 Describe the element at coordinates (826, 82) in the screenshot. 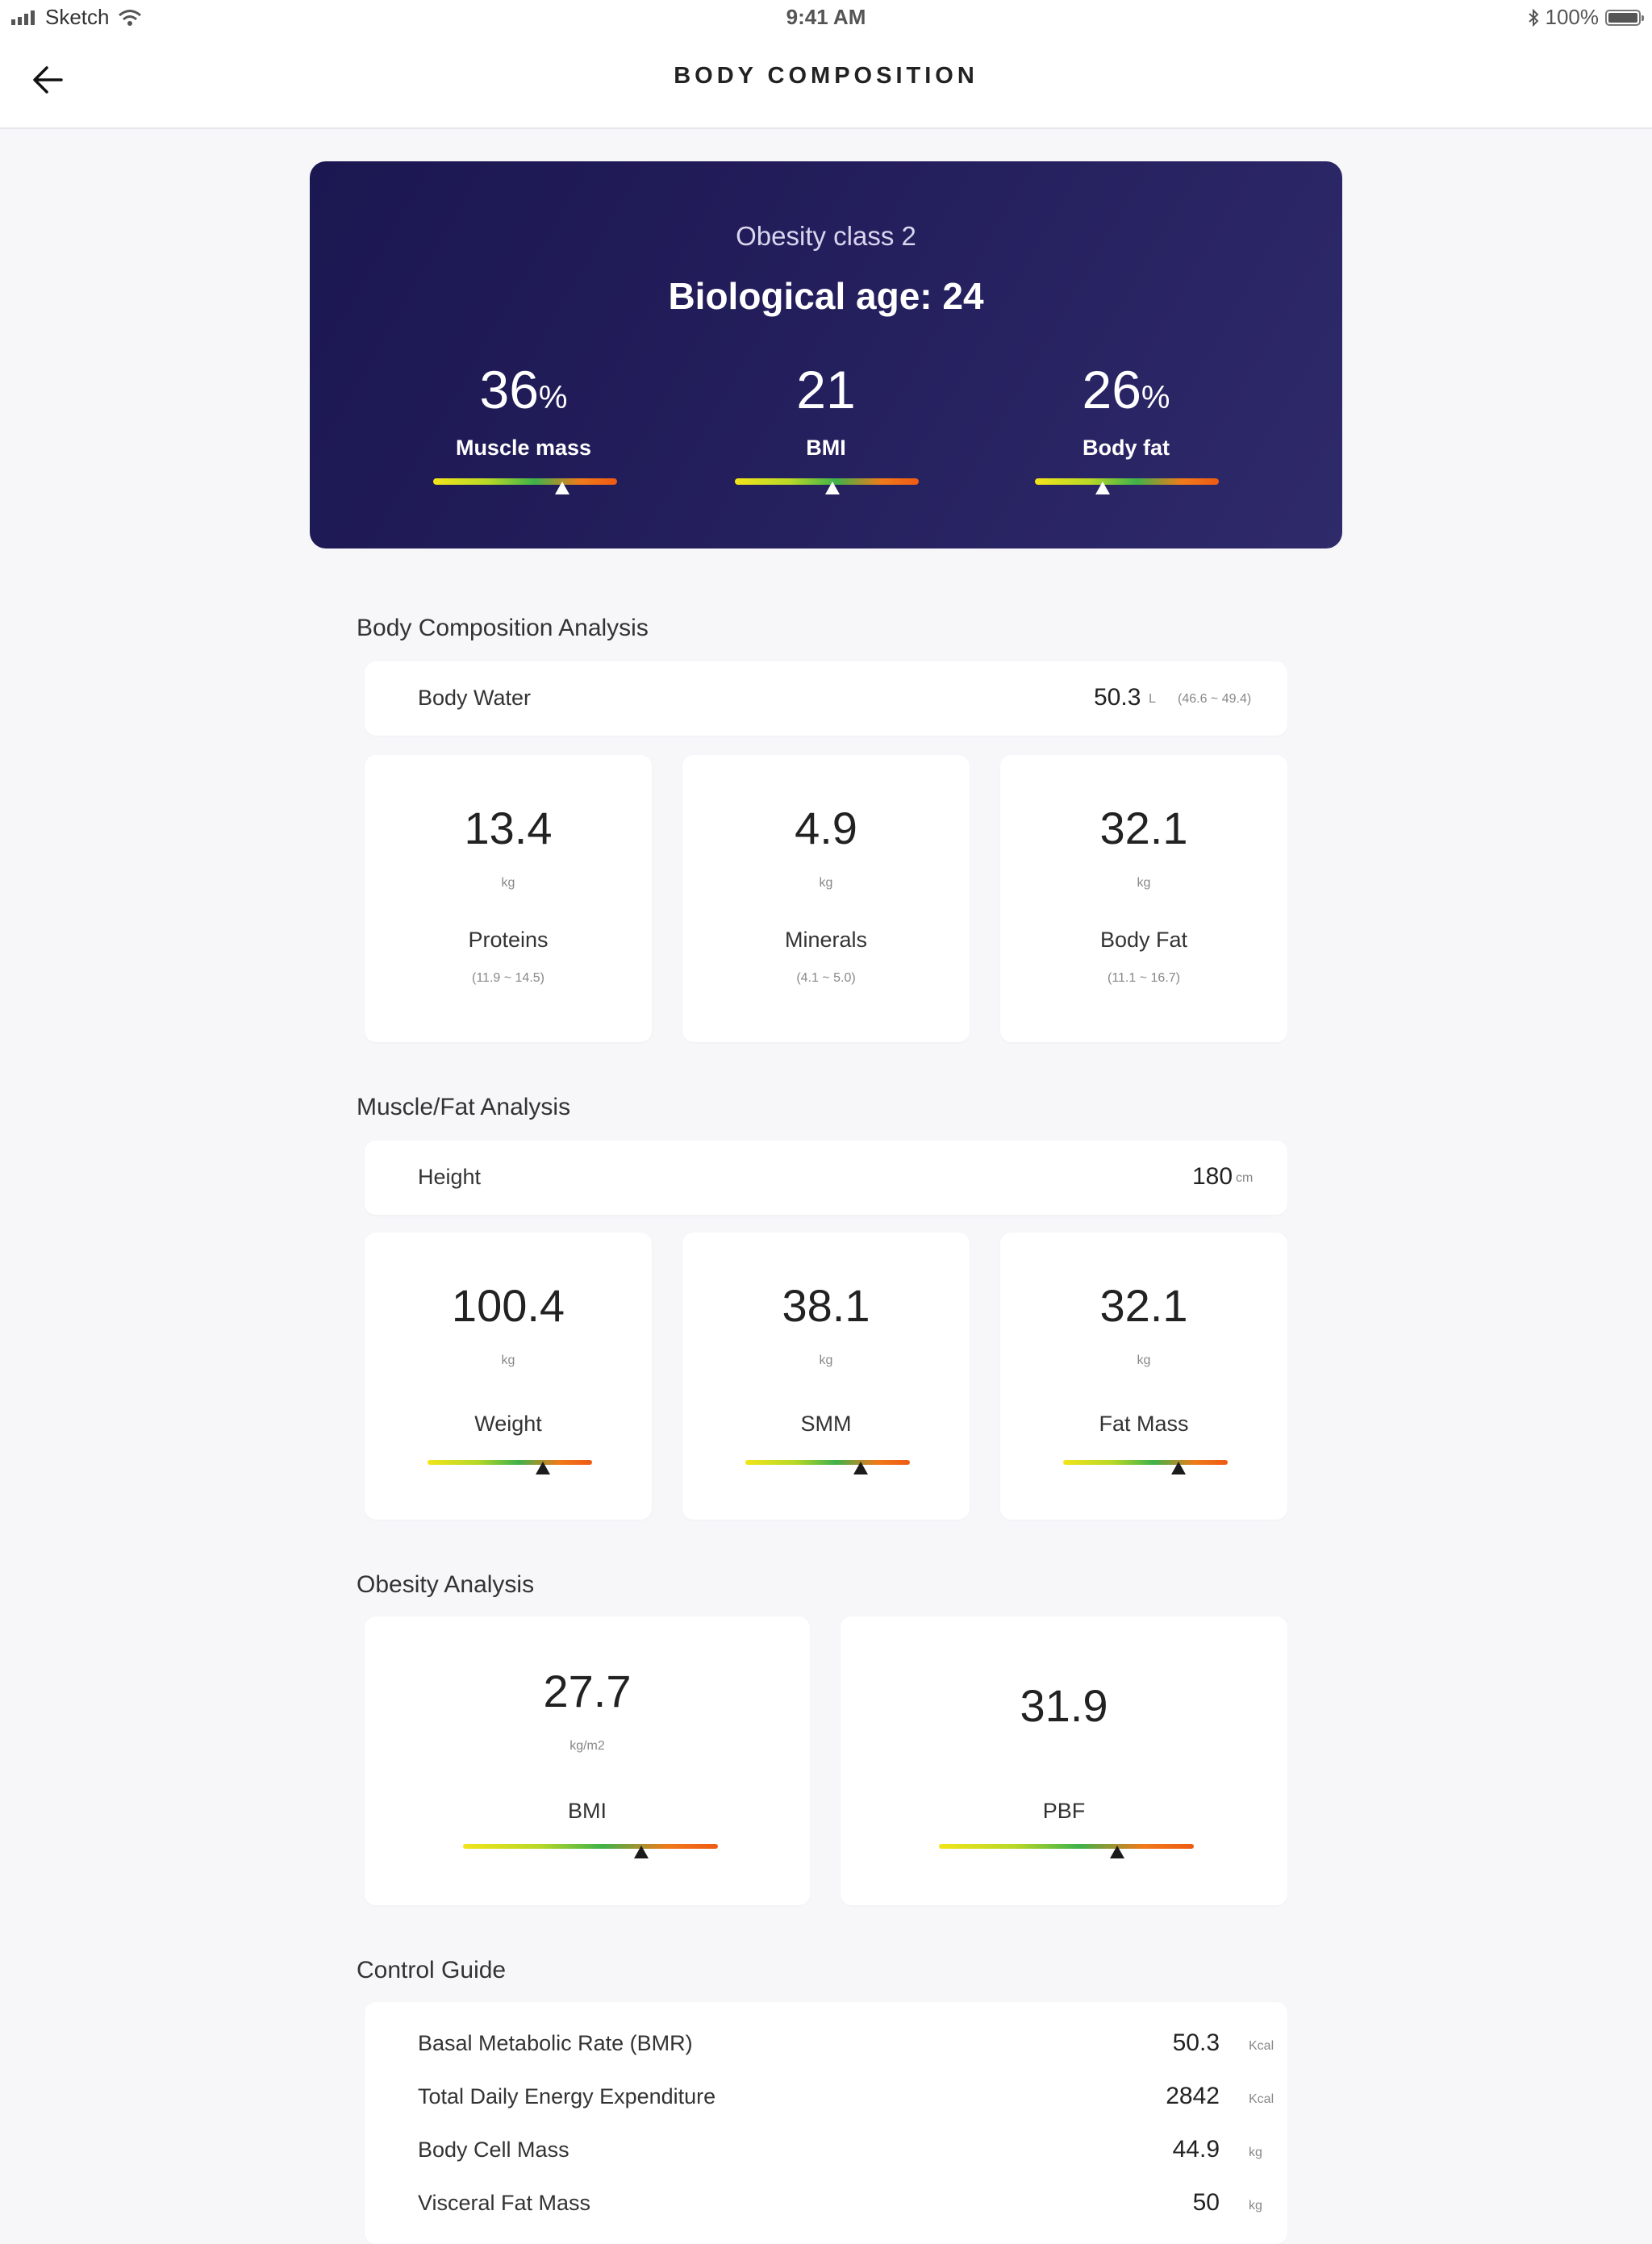

I see `navigation-bar: BODY COMPOSITION` at that location.